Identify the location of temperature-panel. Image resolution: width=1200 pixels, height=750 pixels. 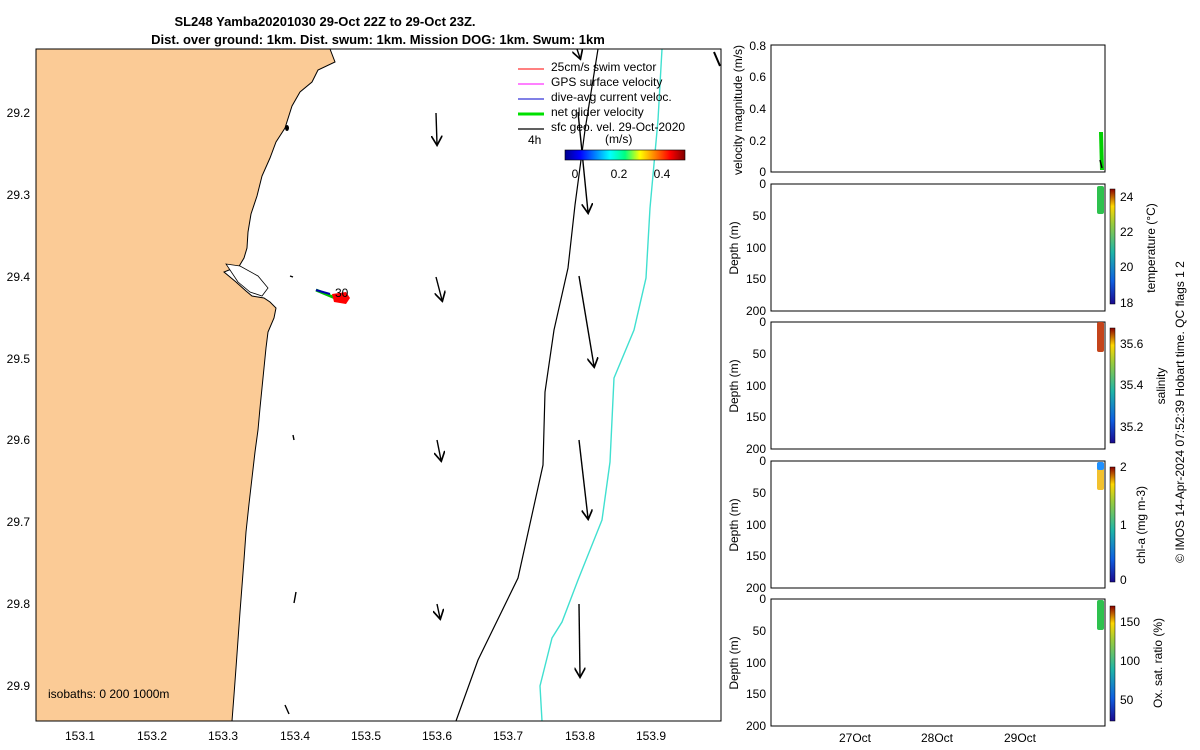
(943, 247).